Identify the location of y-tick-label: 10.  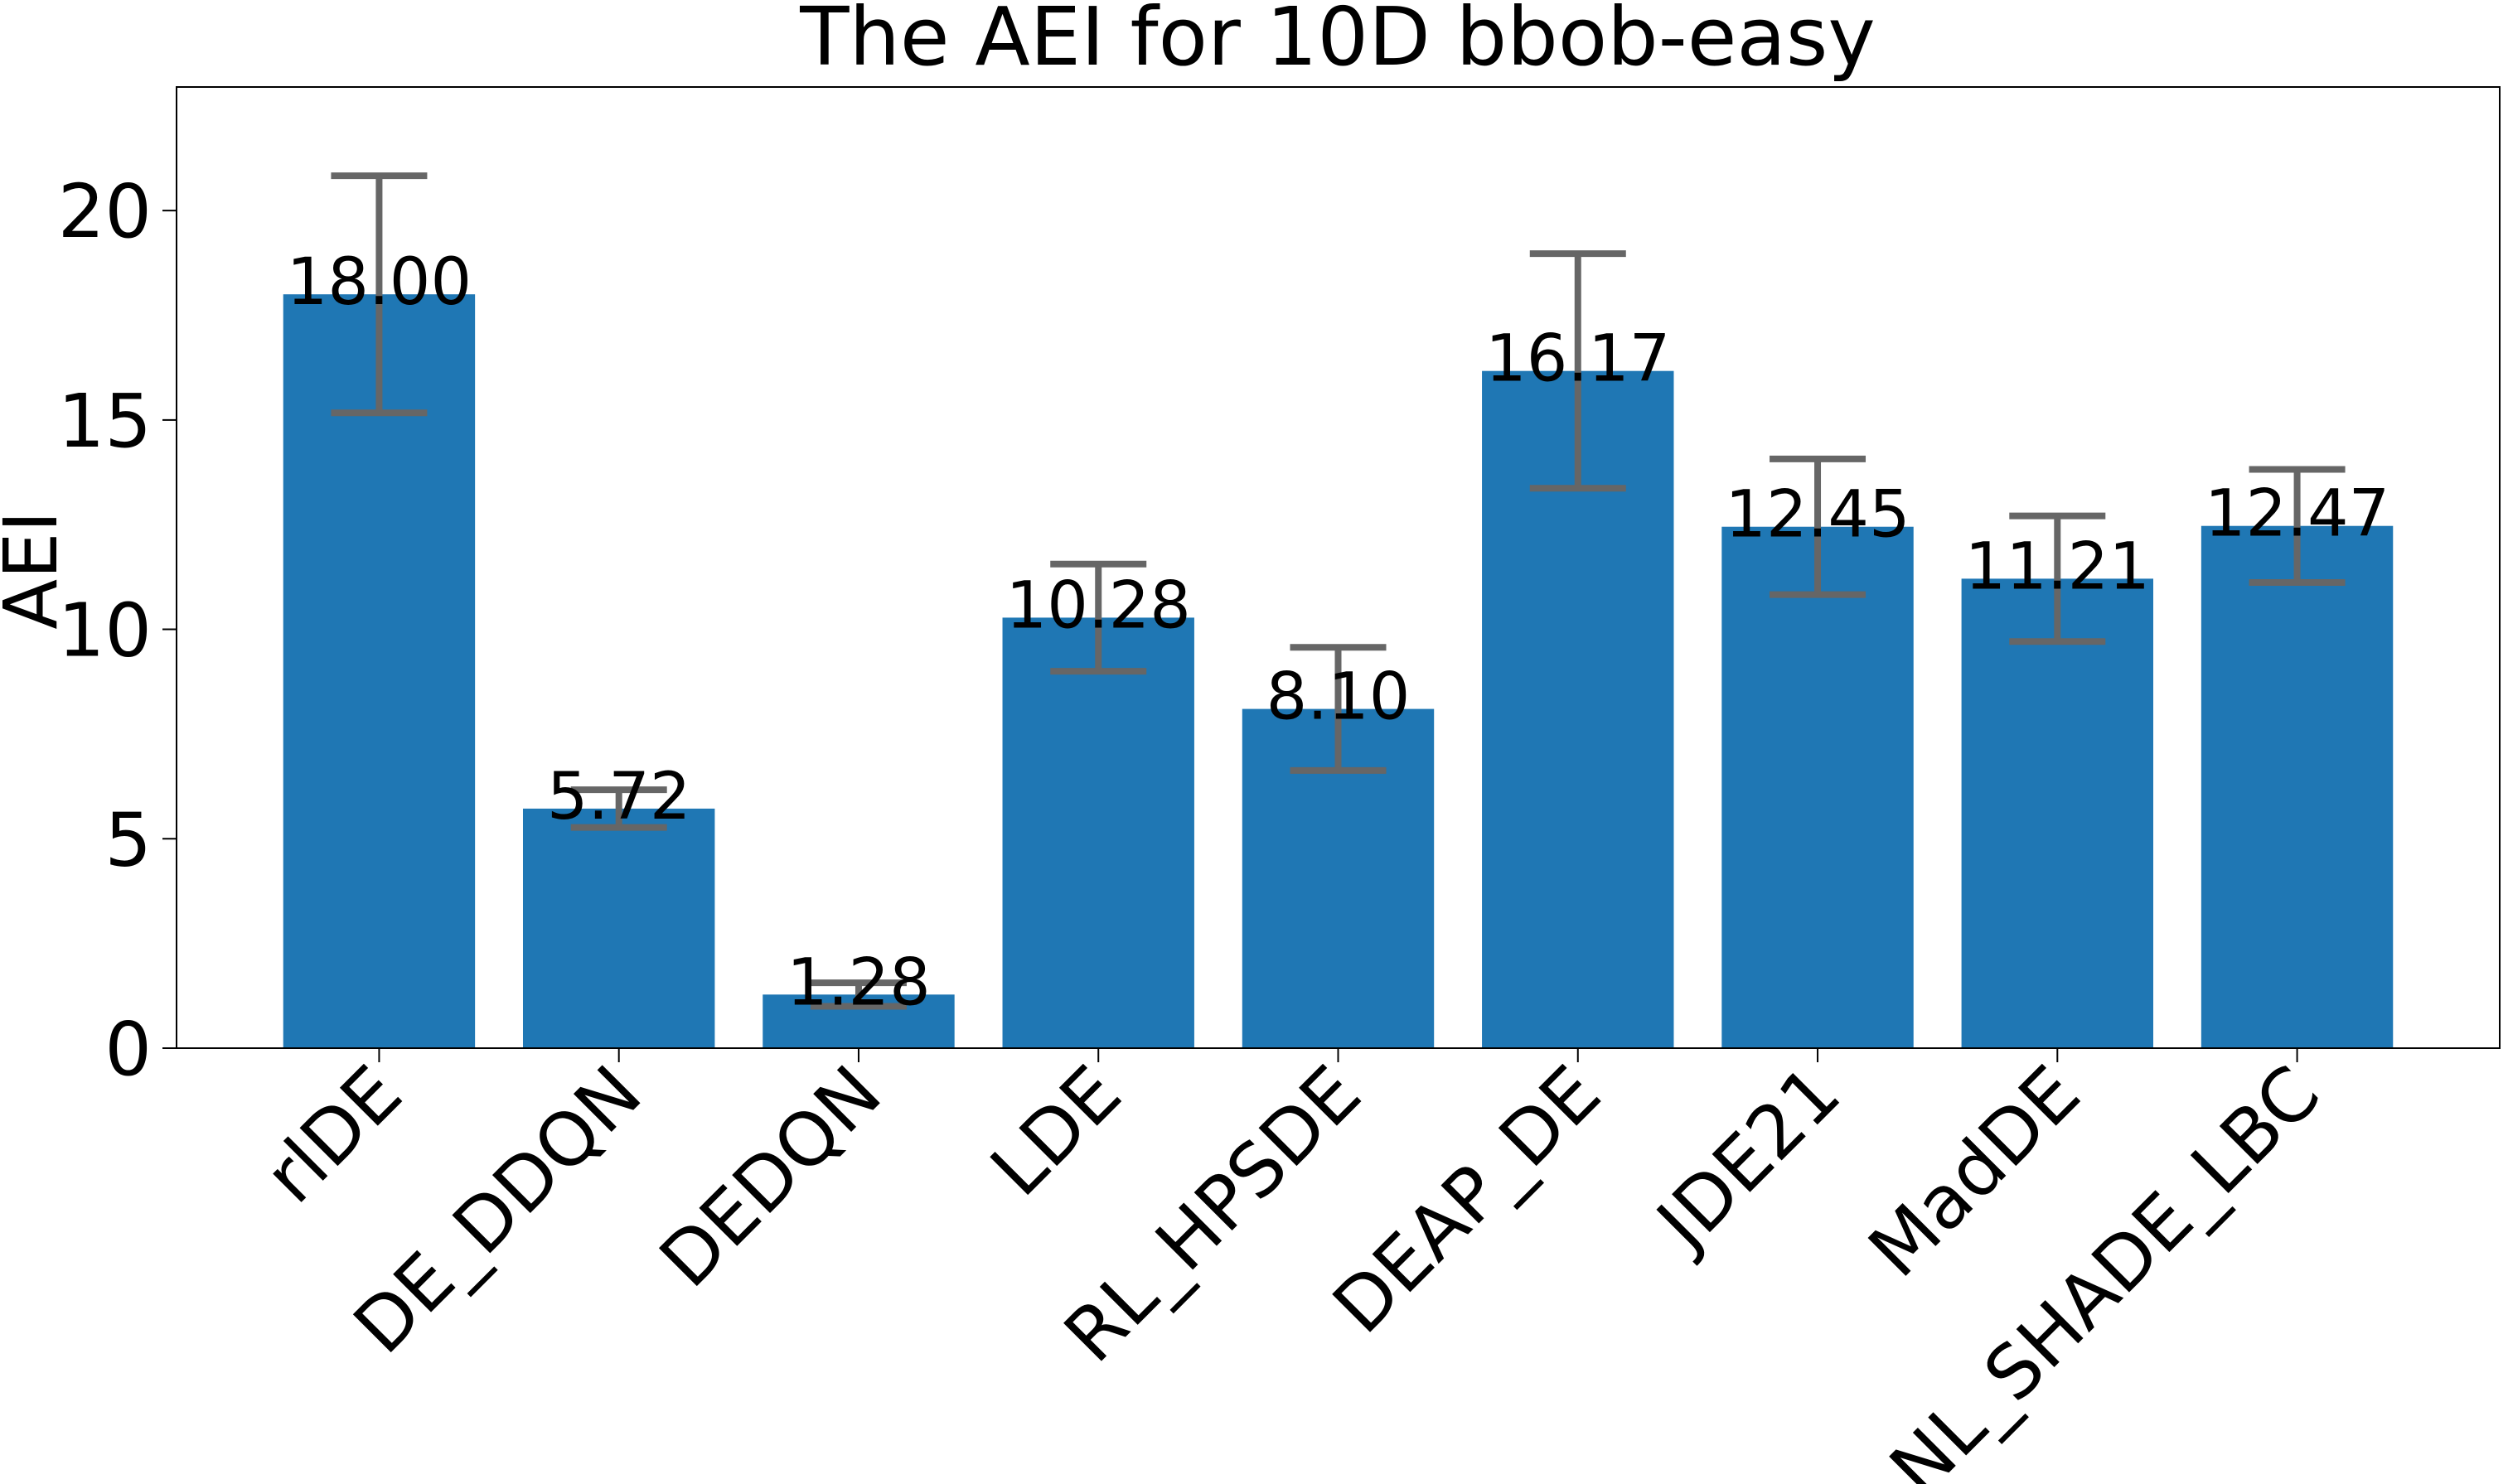
(105, 630).